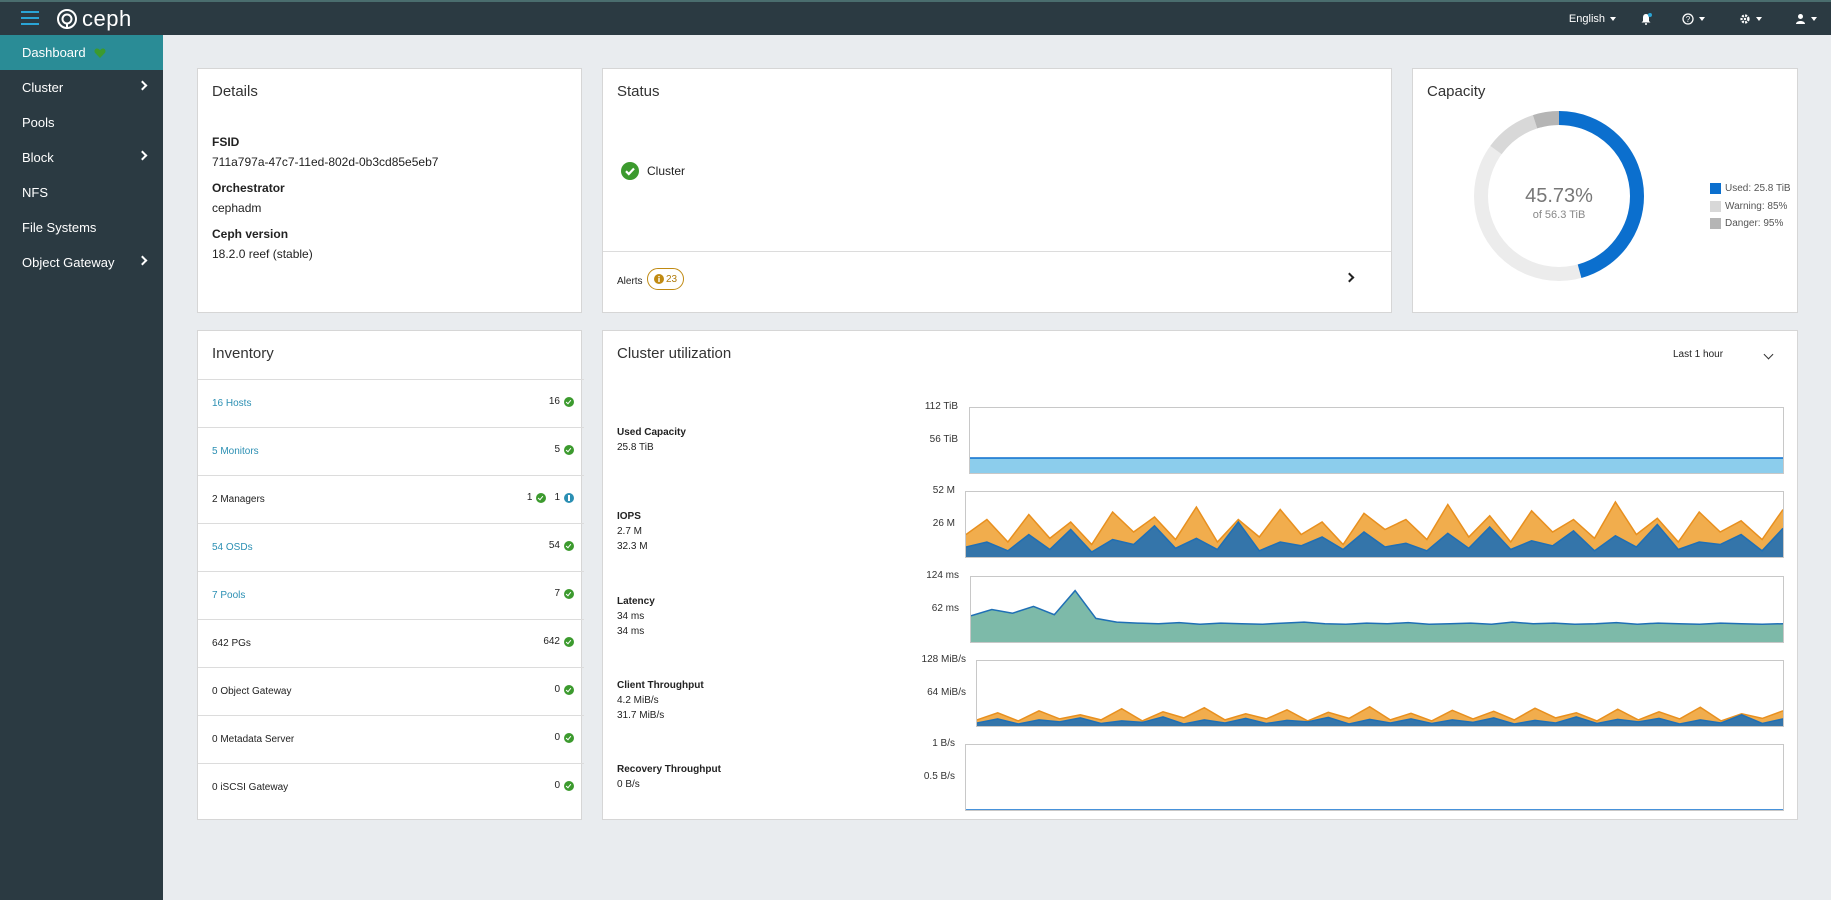 The height and width of the screenshot is (900, 1831). I want to click on sidebar-item-label: Cluster, so click(43, 87).